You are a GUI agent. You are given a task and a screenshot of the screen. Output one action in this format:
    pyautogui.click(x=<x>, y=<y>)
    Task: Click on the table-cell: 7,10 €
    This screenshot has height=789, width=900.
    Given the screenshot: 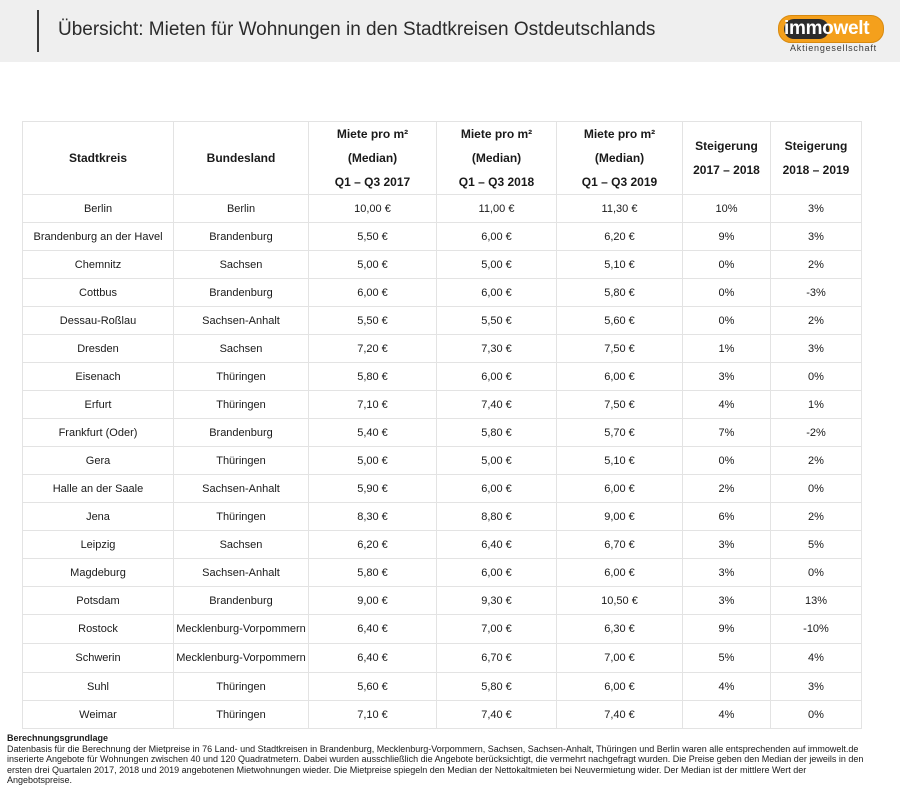 What is the action you would take?
    pyautogui.click(x=372, y=714)
    